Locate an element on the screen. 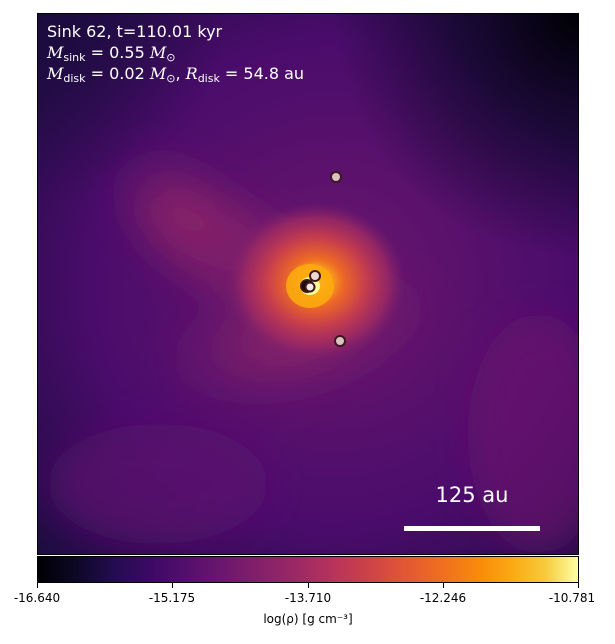  scale-bar-label: 125 au is located at coordinates (472, 495).